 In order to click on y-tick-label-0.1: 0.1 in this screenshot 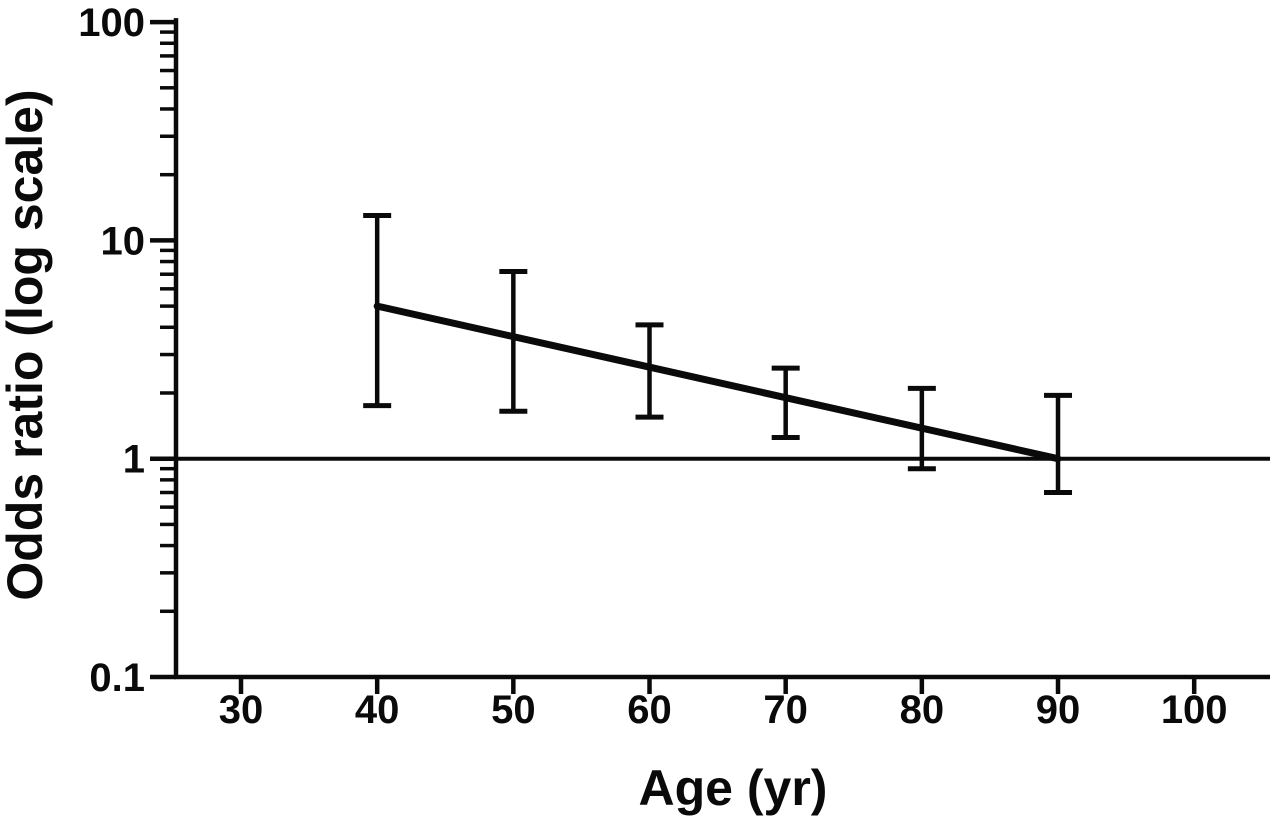, I will do `click(117, 678)`.